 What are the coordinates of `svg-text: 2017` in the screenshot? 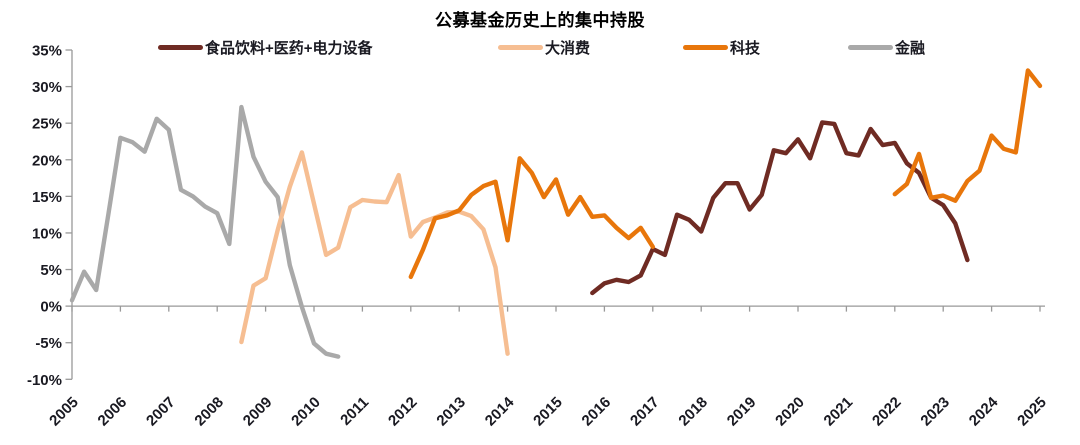 It's located at (645, 412).